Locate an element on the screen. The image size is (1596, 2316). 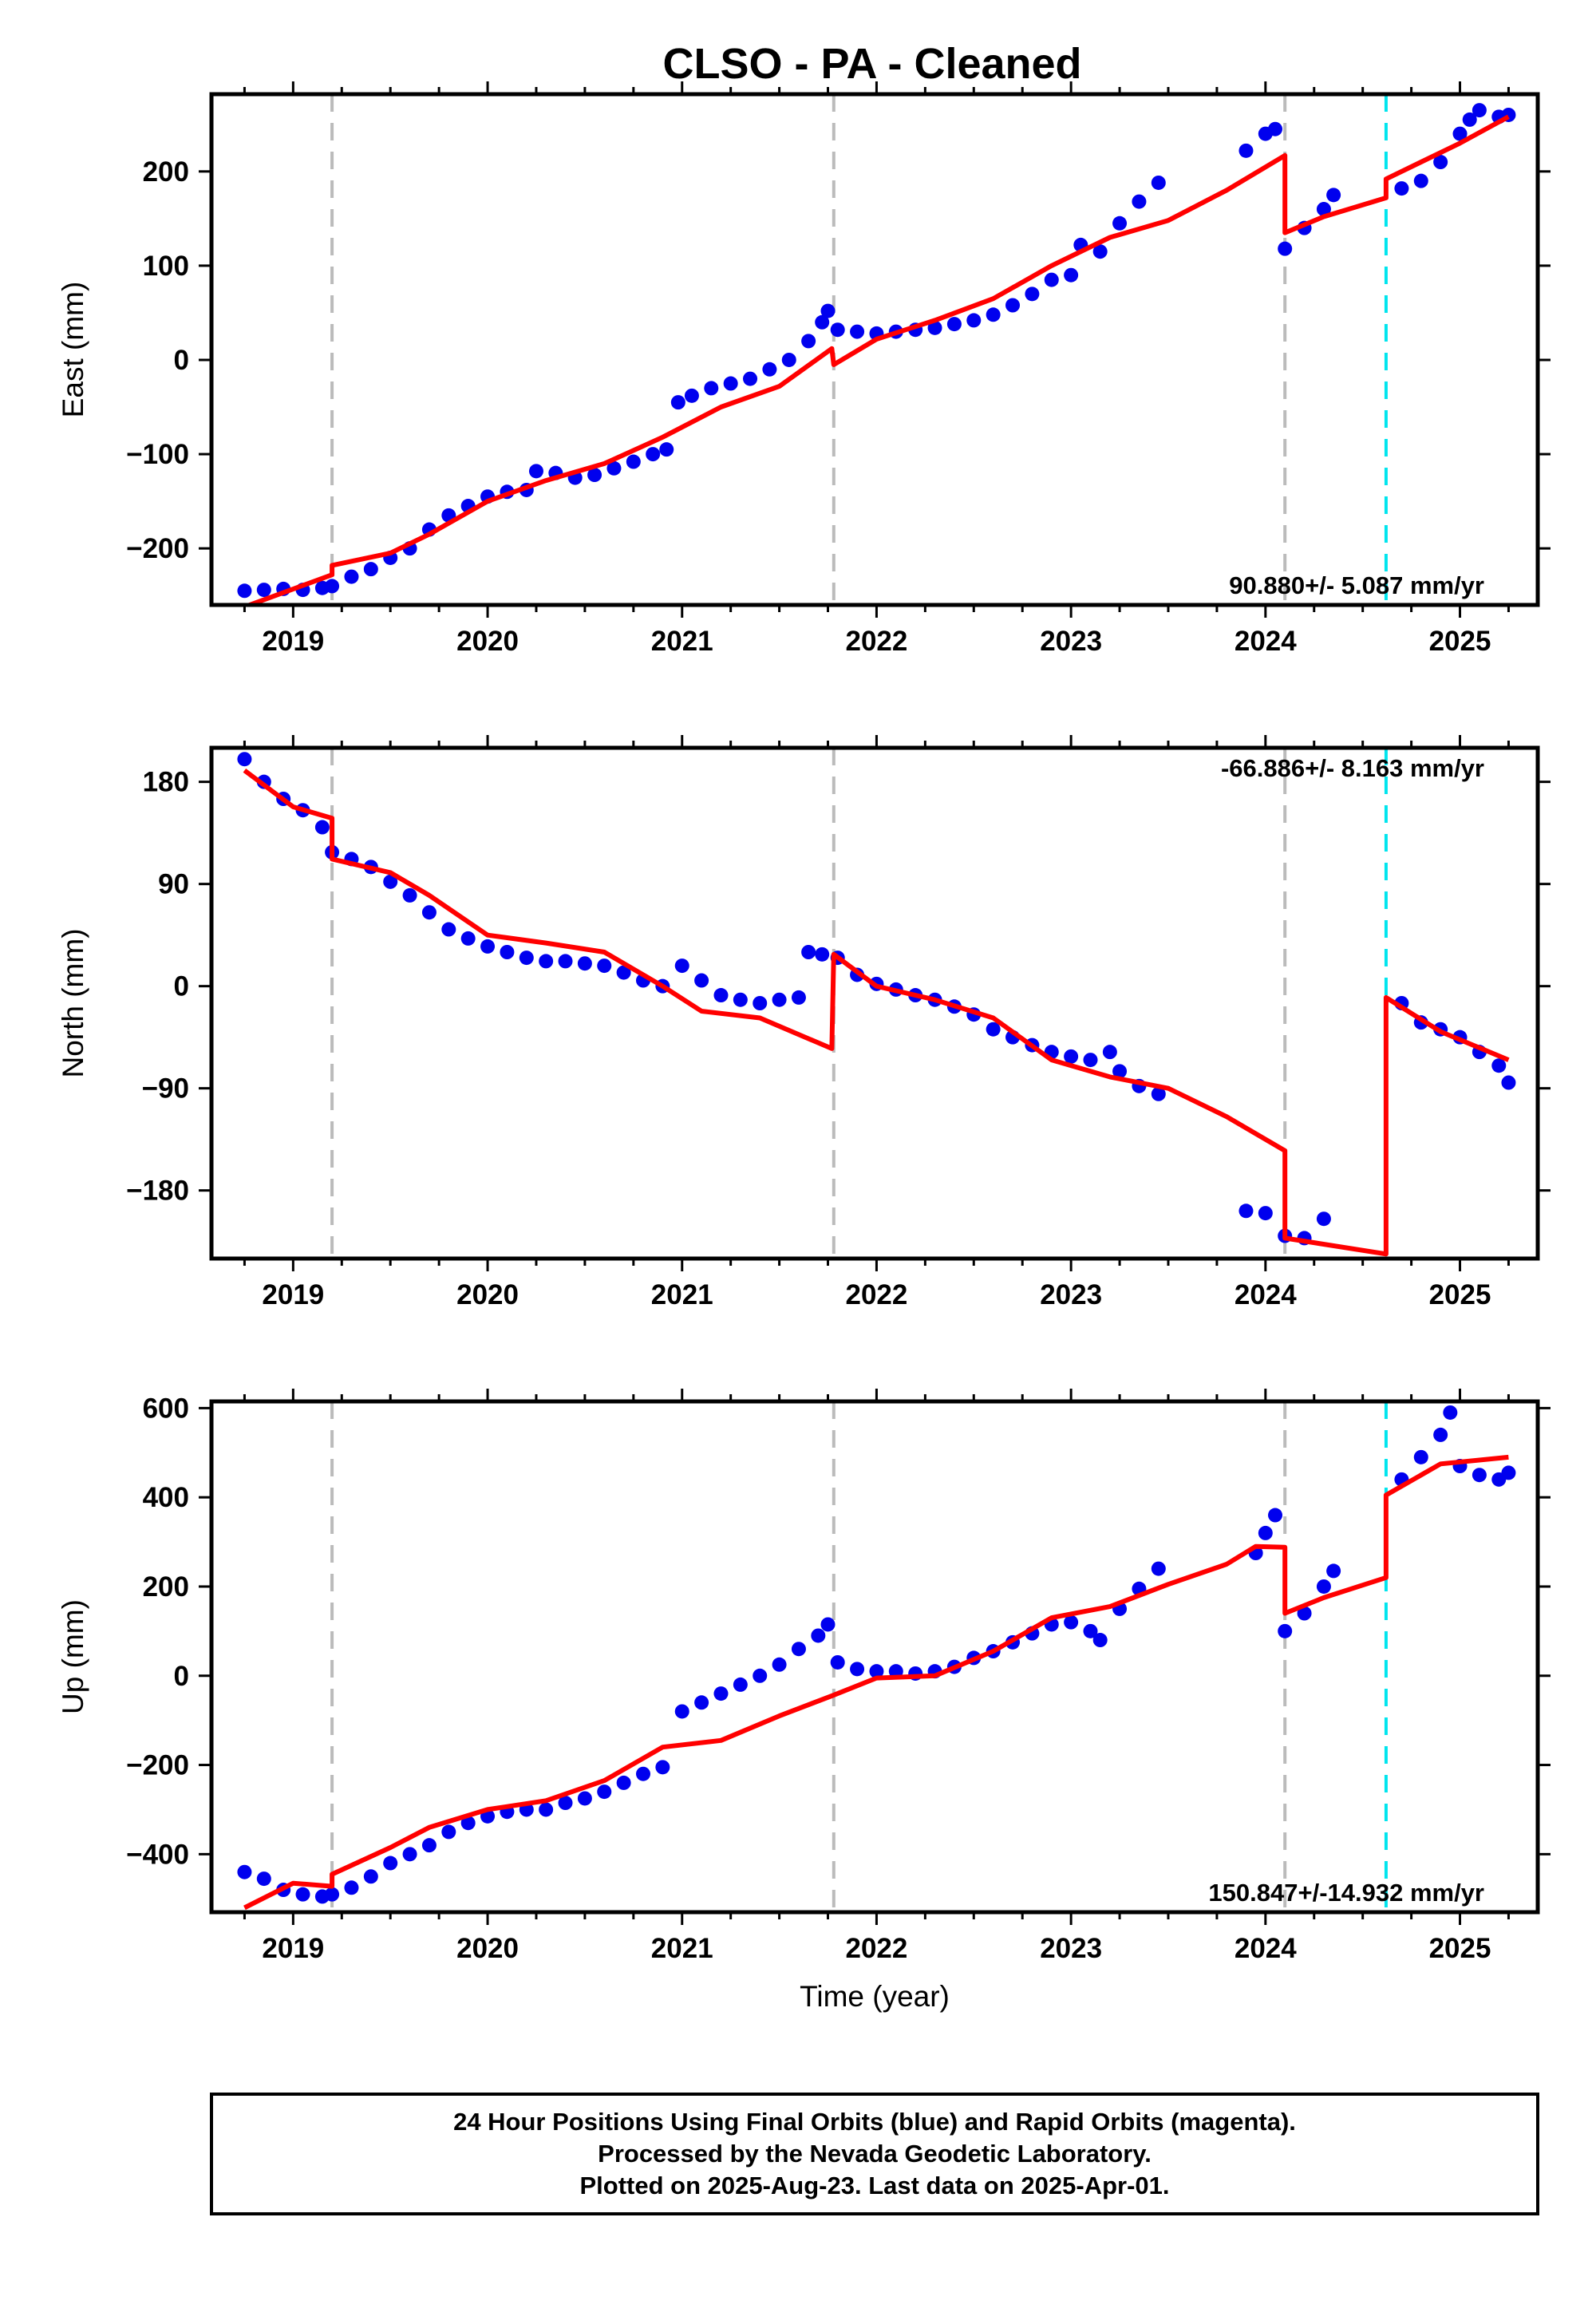
y-tick-label: 400 is located at coordinates (166, 1497).